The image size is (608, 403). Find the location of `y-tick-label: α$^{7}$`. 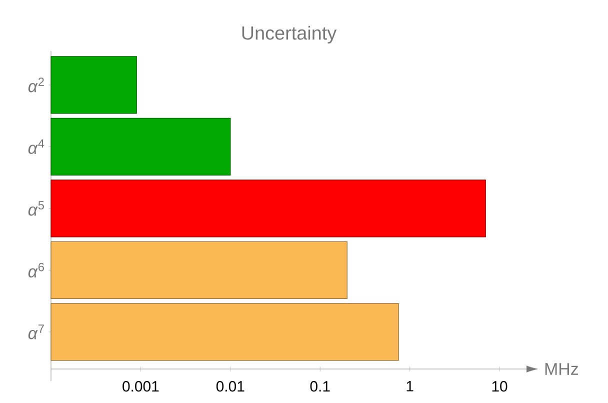

y-tick-label: α$^{7}$ is located at coordinates (36, 332).